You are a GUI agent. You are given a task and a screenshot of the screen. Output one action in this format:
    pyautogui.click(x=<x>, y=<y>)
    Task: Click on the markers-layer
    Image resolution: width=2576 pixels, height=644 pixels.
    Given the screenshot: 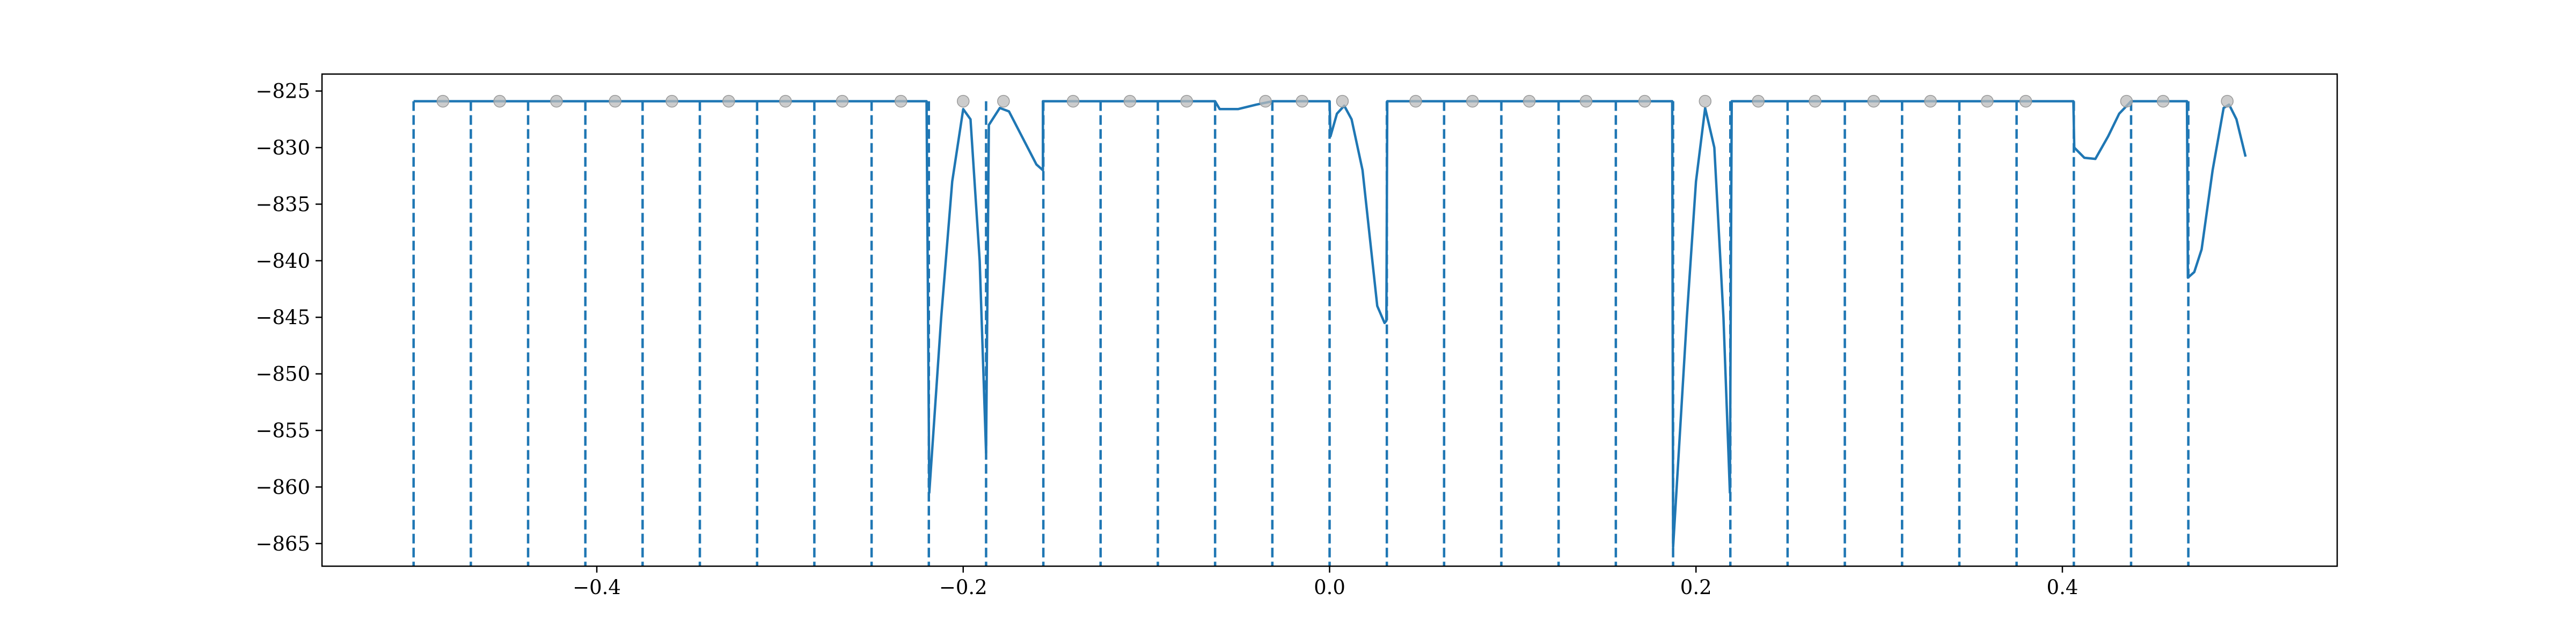 What is the action you would take?
    pyautogui.click(x=1335, y=101)
    